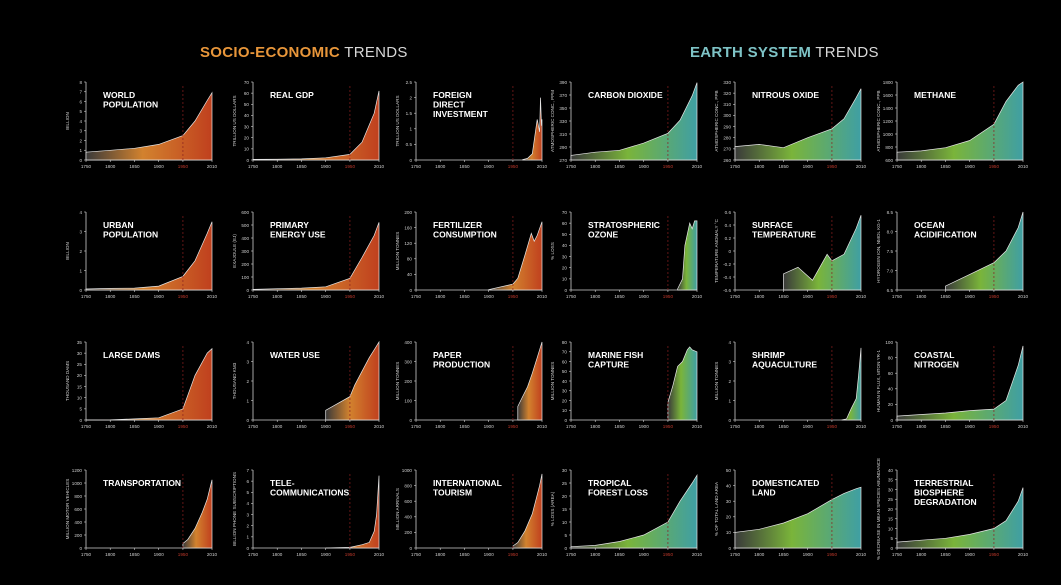  I want to click on y-tick-label: 1, so click(80, 270).